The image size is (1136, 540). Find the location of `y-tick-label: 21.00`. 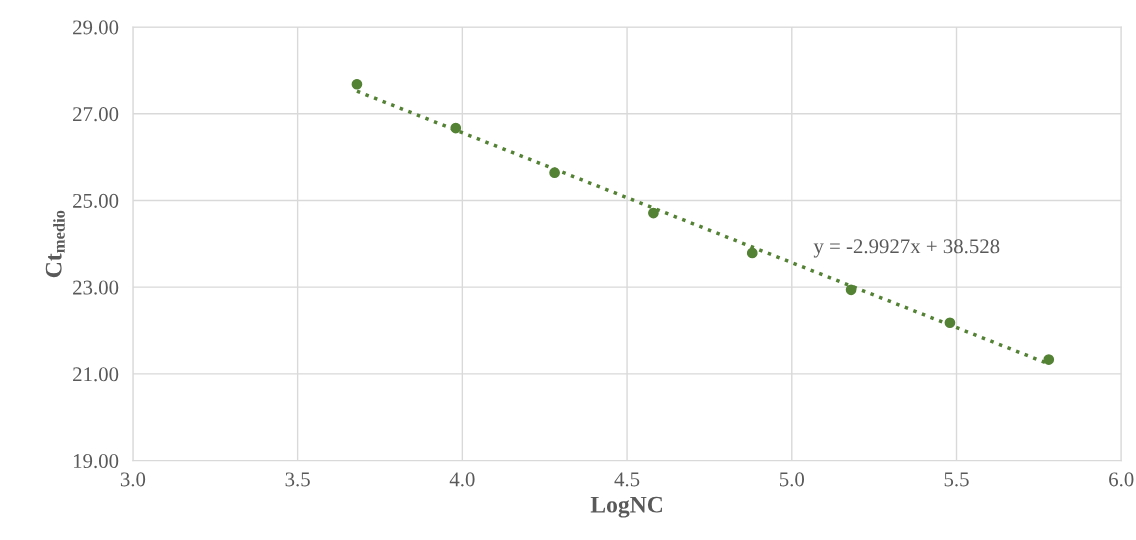

y-tick-label: 21.00 is located at coordinates (96, 374).